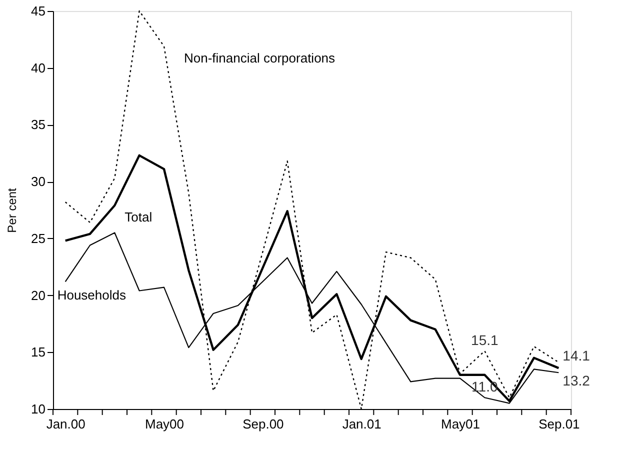  Describe the element at coordinates (485, 340) in the screenshot. I see `data-label: 15.1` at that location.